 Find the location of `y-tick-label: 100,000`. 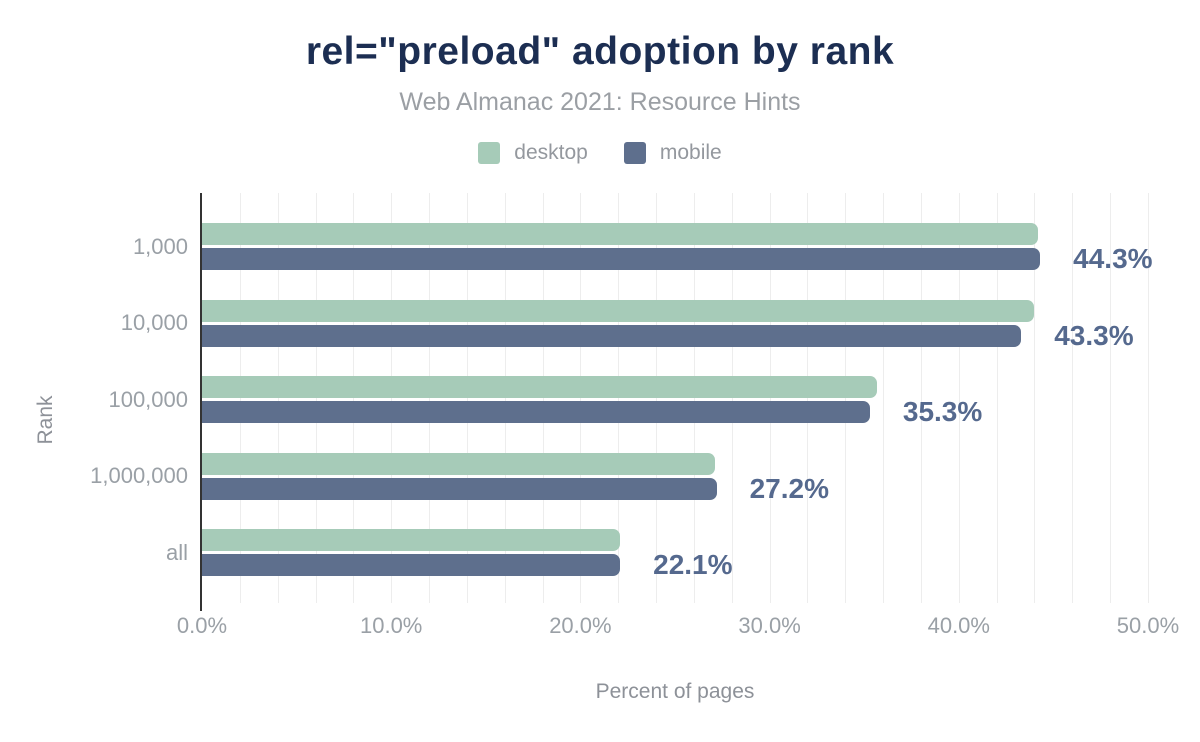

y-tick-label: 100,000 is located at coordinates (148, 399).